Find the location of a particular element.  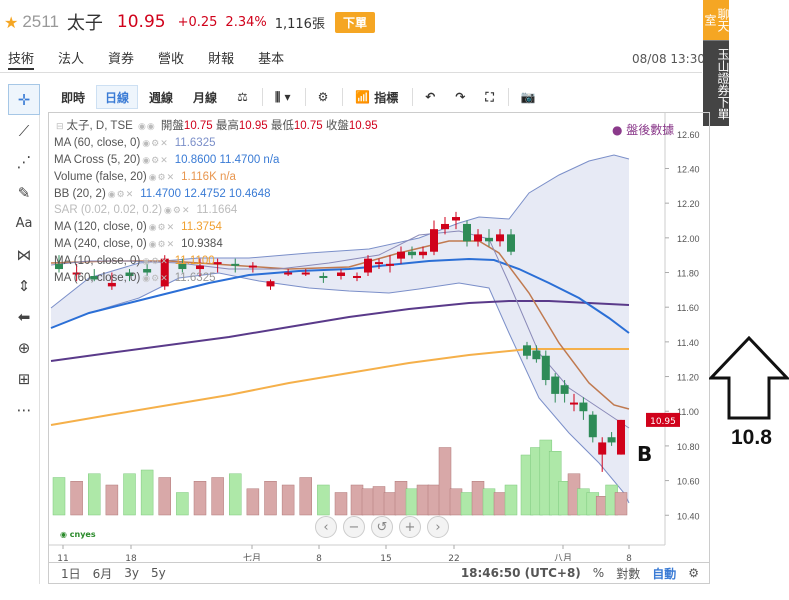

reset-icon: ↺ is located at coordinates (382, 527).